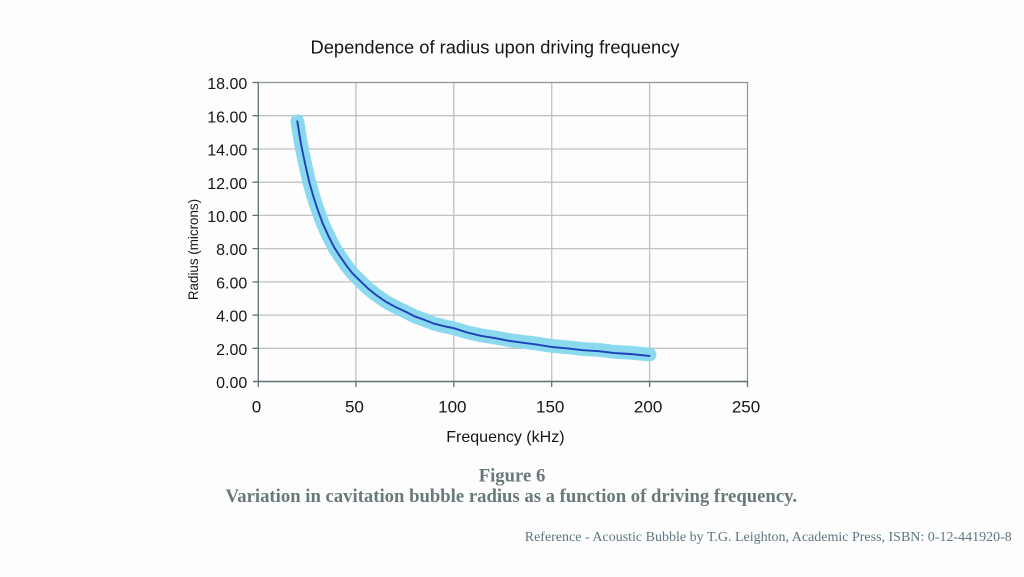  I want to click on svg-text: 100, so click(452, 407).